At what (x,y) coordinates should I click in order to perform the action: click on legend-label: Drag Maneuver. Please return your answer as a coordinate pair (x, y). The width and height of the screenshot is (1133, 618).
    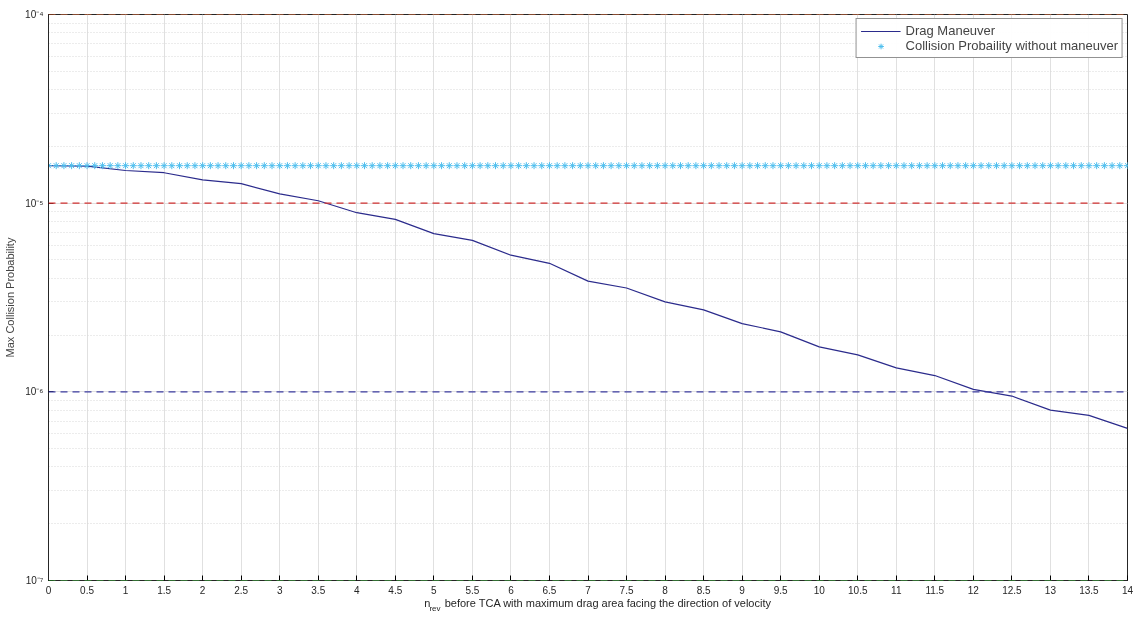
    Looking at the image, I should click on (950, 30).